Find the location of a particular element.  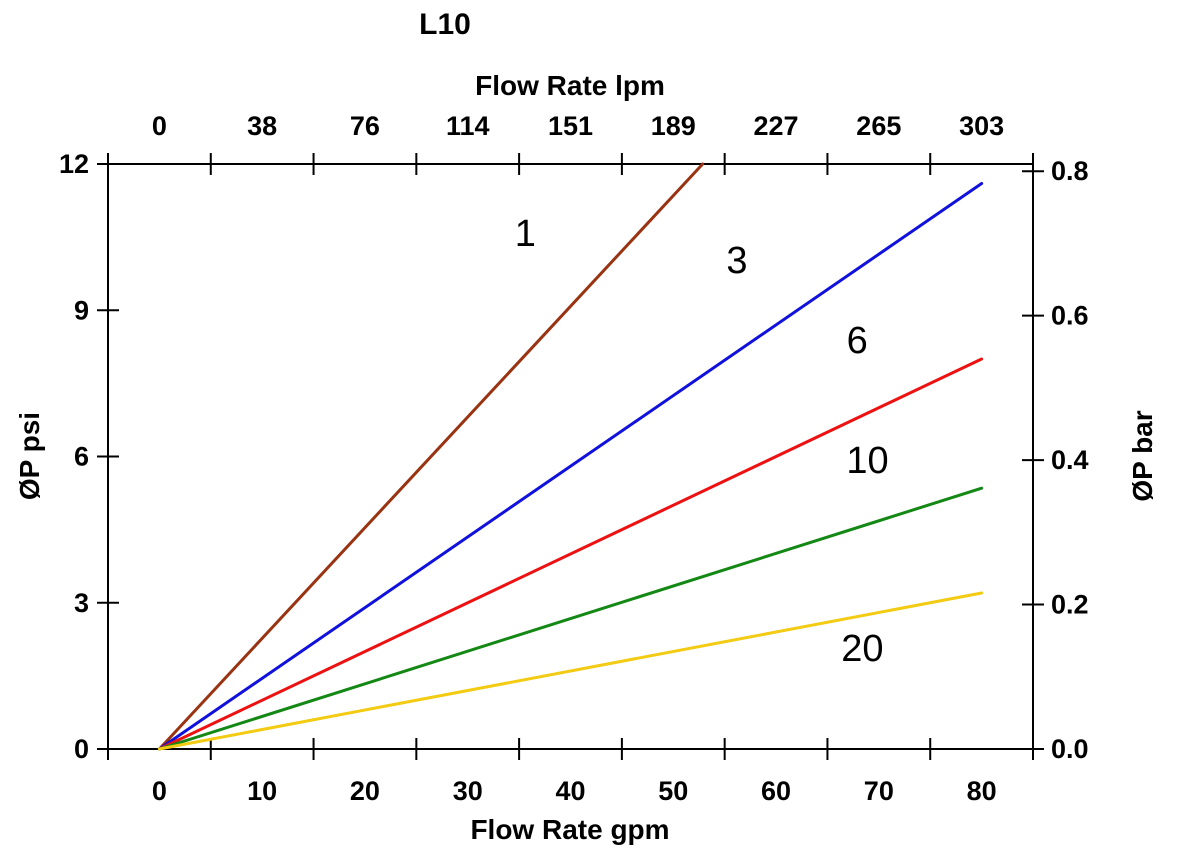

bottom-tick-label: 60 is located at coordinates (776, 791).